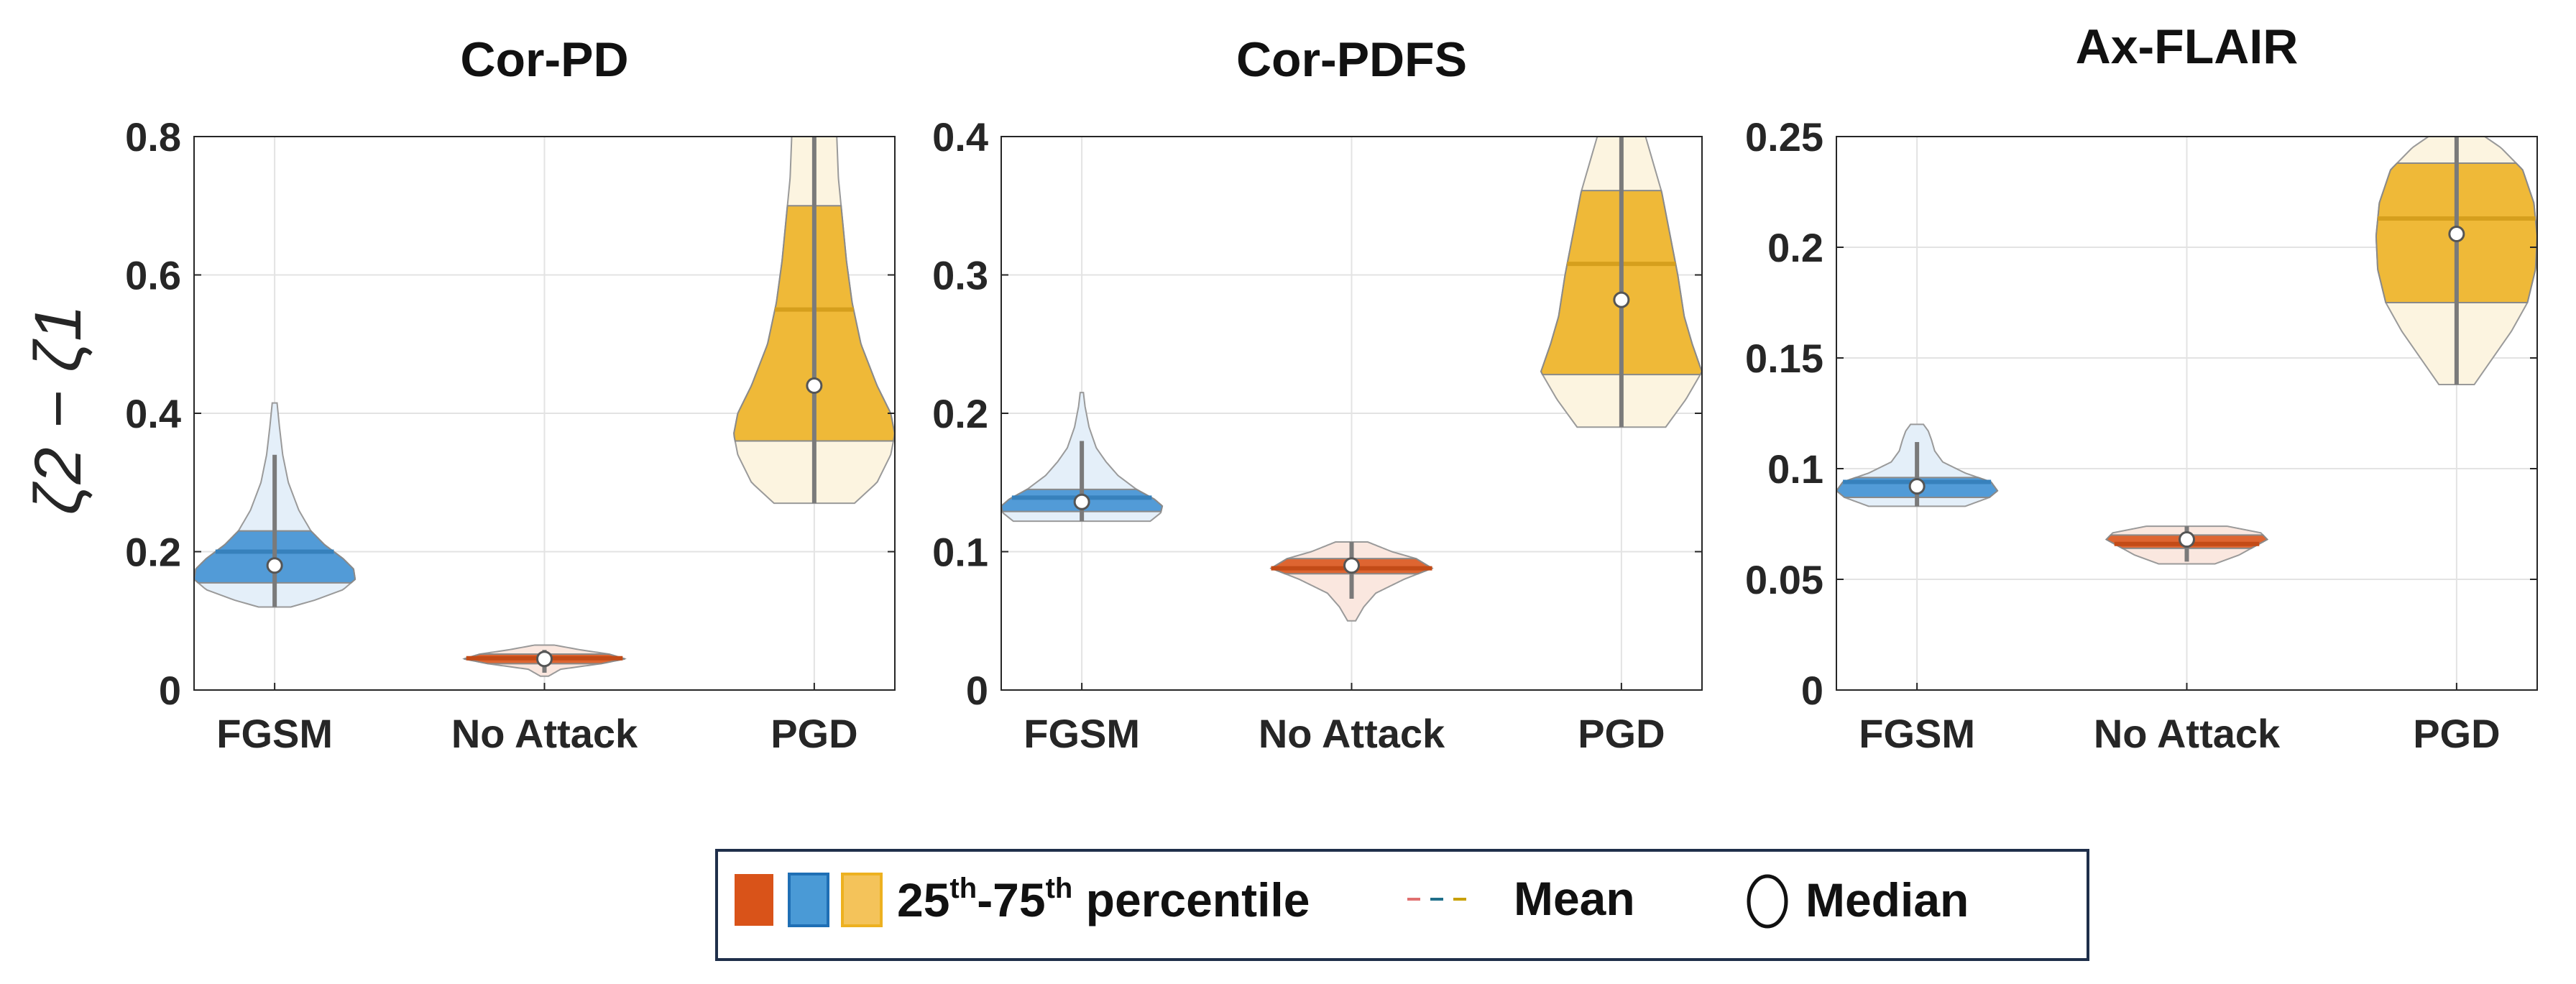  I want to click on chart-title-cor-pdfs: Cor-PDFS, so click(1351, 60).